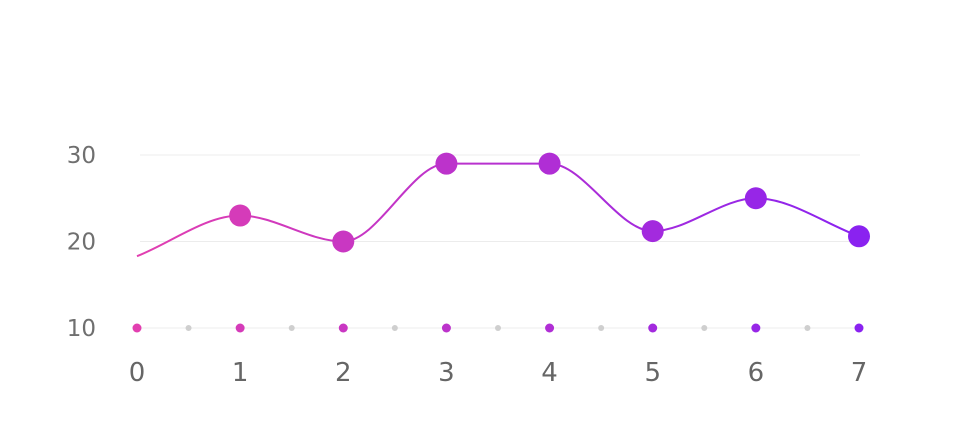  I want to click on x-tick-label: 1, so click(240, 373).